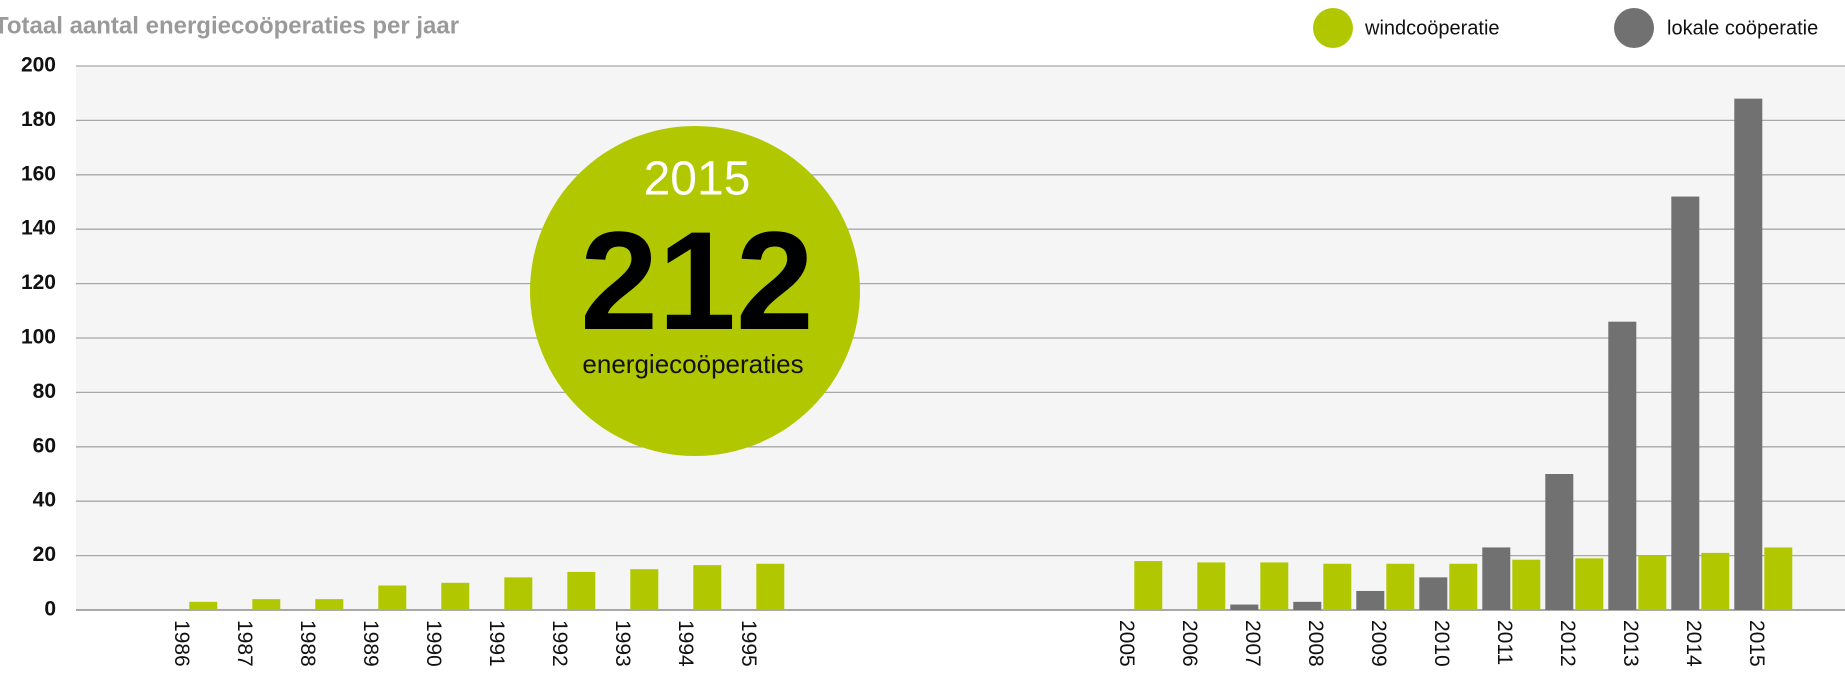 The height and width of the screenshot is (673, 1845). Describe the element at coordinates (1693, 643) in the screenshot. I see `x-tick-label: 2014` at that location.